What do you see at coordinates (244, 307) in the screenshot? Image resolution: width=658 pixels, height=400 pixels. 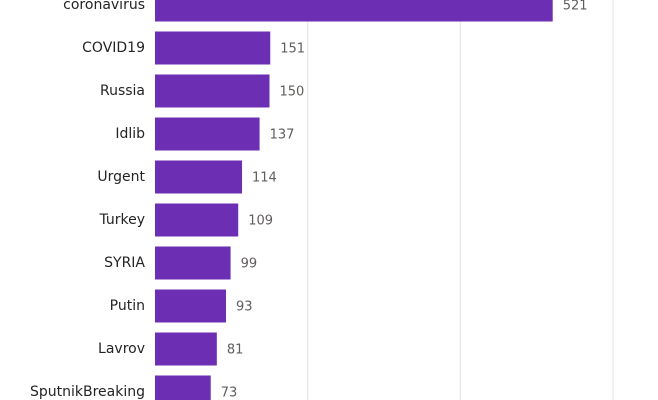 I see `value-label: 93` at bounding box center [244, 307].